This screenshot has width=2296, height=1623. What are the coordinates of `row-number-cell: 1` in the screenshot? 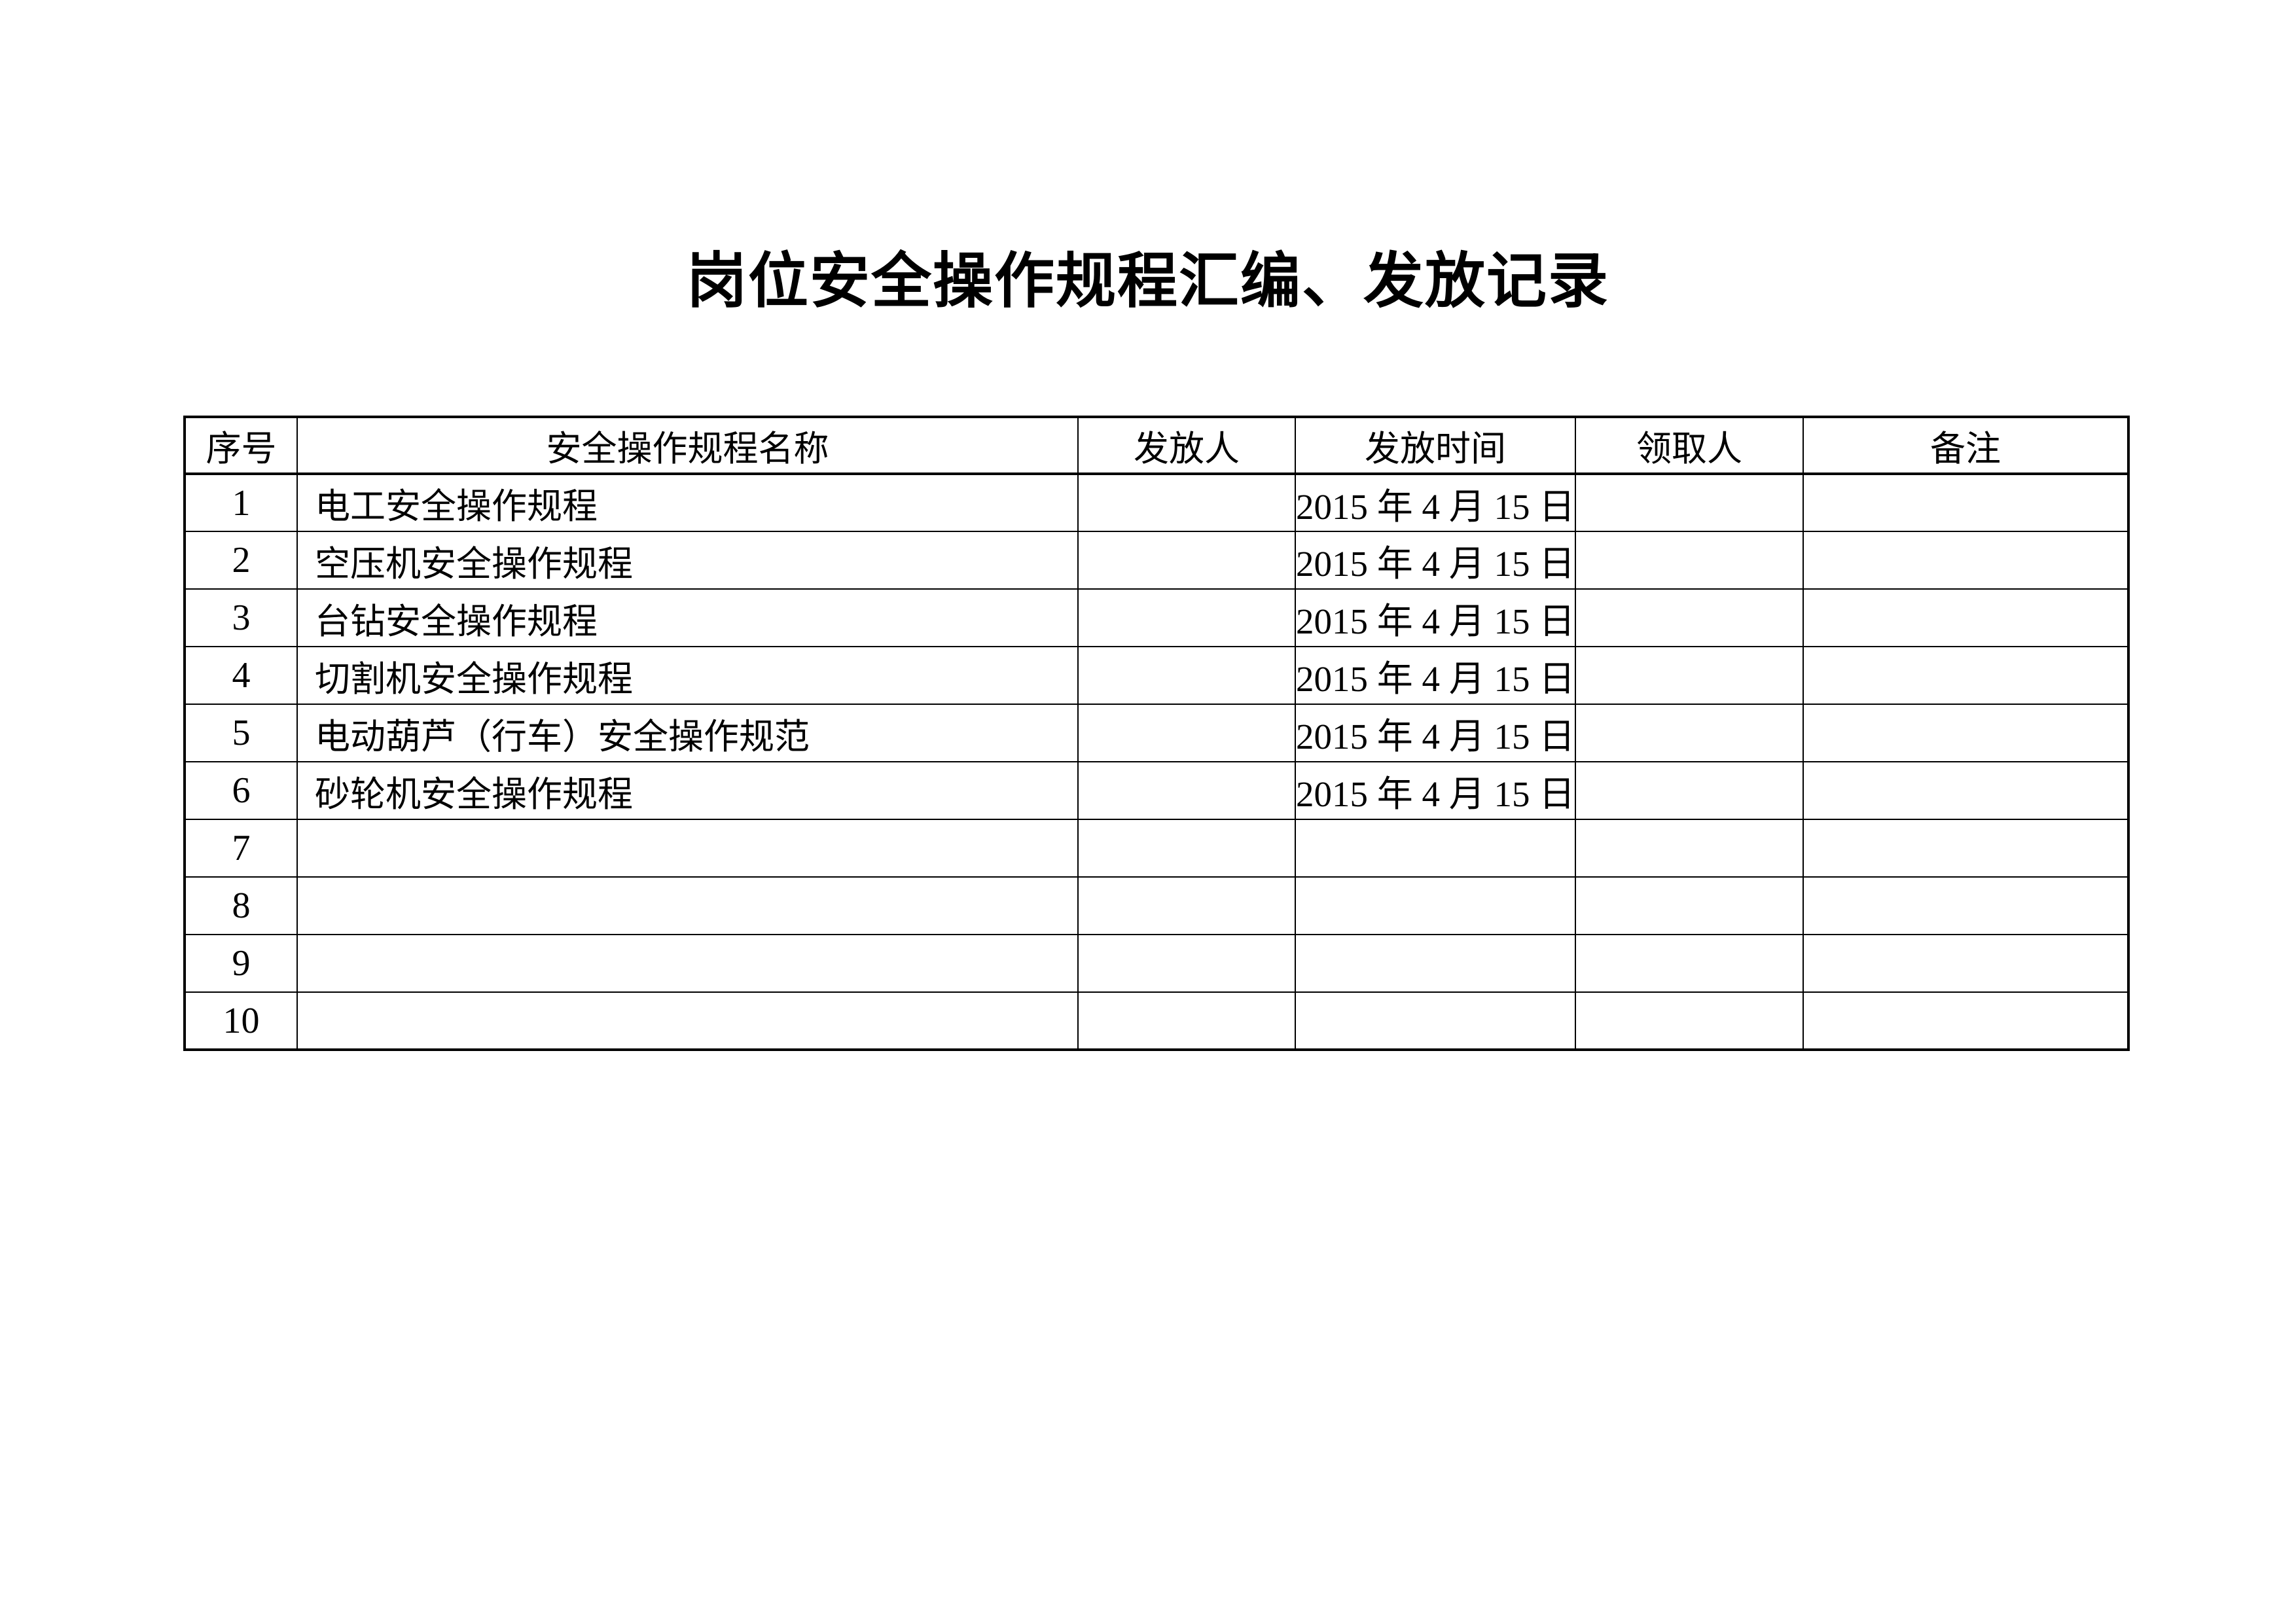 It's located at (241, 502).